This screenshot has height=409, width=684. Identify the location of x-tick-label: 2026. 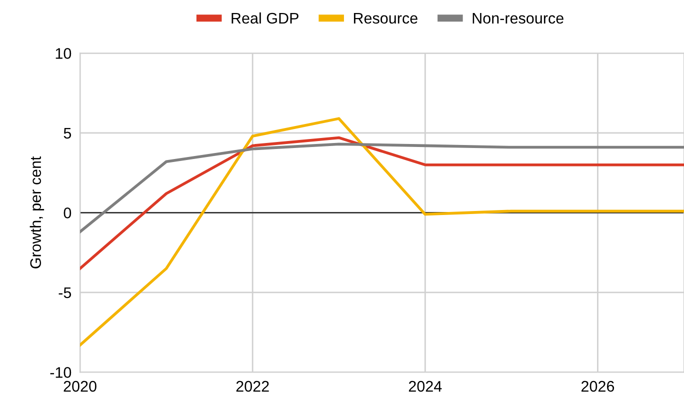
(597, 386).